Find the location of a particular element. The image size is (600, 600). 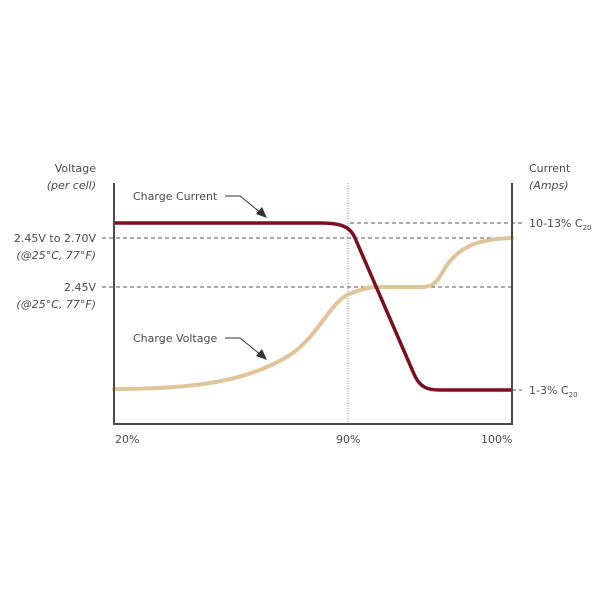

left-axis-subtitle: (per cell) is located at coordinates (71, 185).